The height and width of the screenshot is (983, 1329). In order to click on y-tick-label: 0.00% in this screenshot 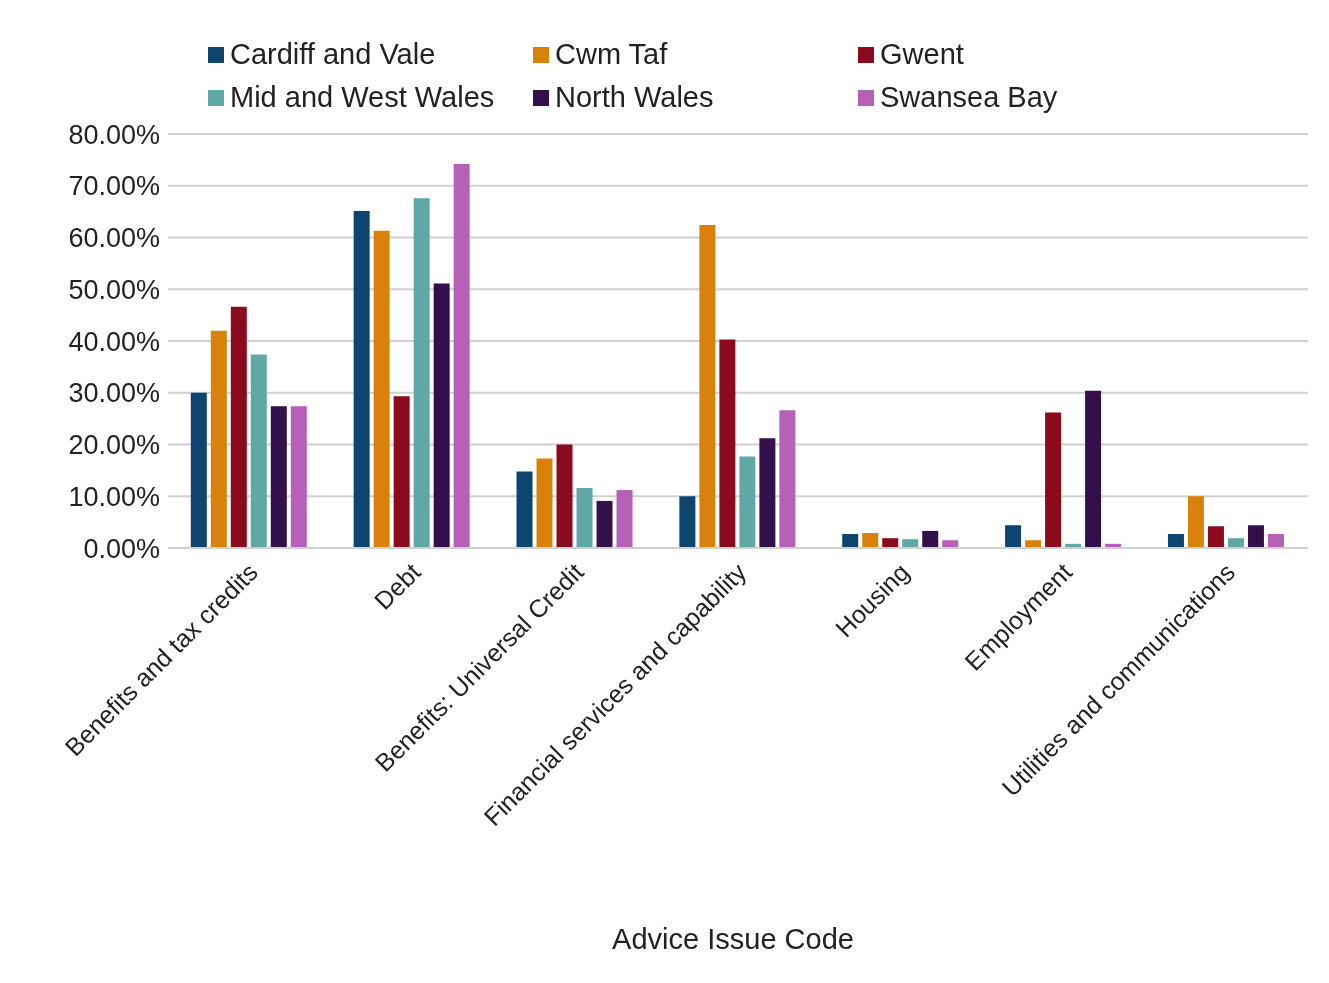, I will do `click(121, 548)`.